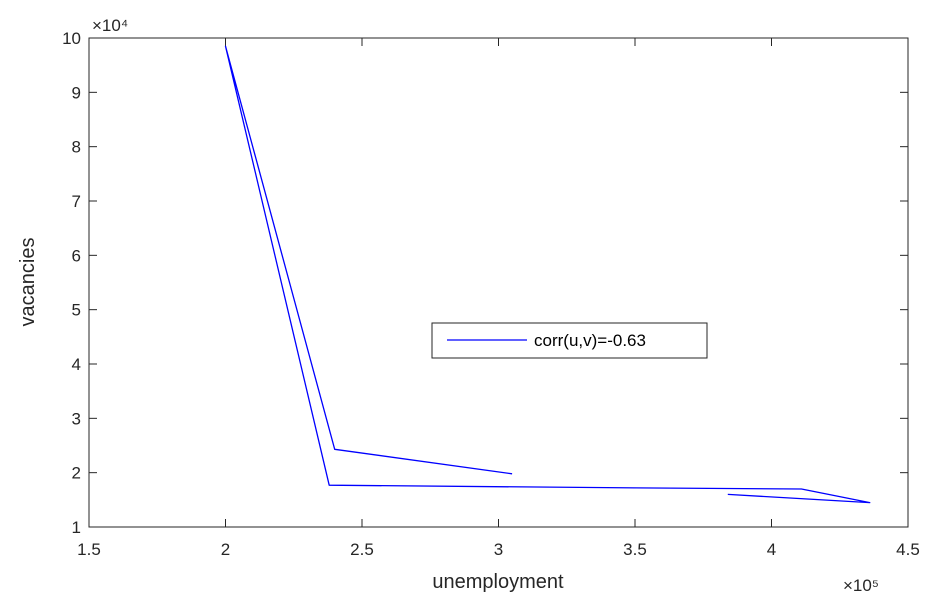 The width and height of the screenshot is (927, 596). What do you see at coordinates (28, 282) in the screenshot?
I see `y-axis-label: vacancies` at bounding box center [28, 282].